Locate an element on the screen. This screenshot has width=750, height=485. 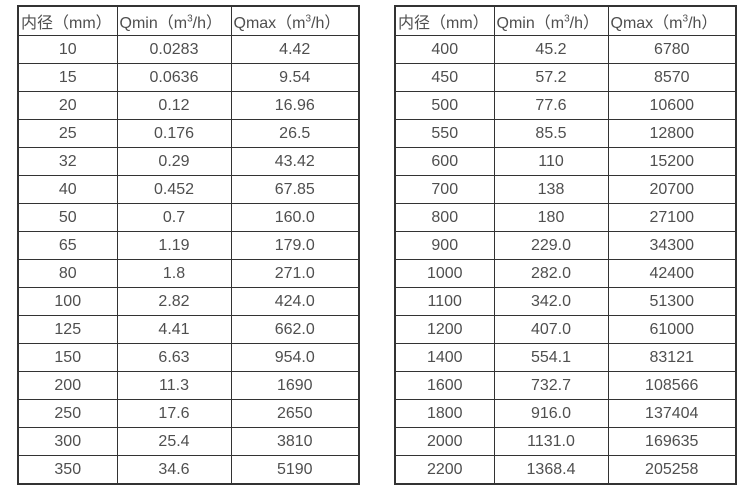
cell-qmax: 1690 is located at coordinates (295, 385).